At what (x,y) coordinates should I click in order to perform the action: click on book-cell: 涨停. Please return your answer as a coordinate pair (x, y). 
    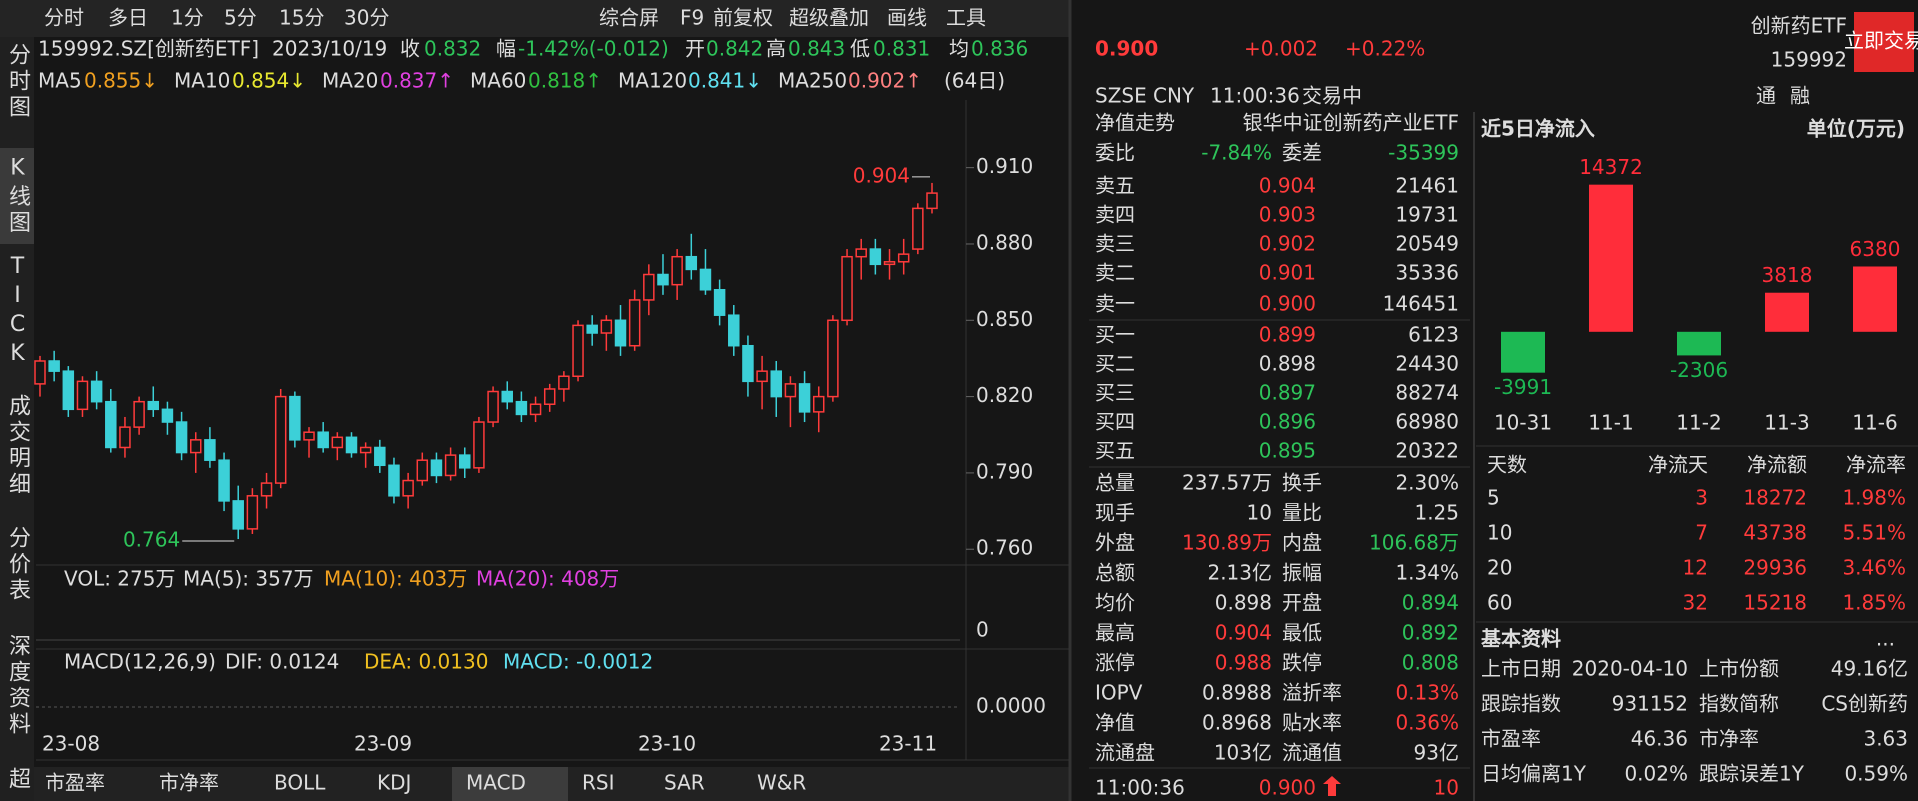
    Looking at the image, I should click on (1115, 663).